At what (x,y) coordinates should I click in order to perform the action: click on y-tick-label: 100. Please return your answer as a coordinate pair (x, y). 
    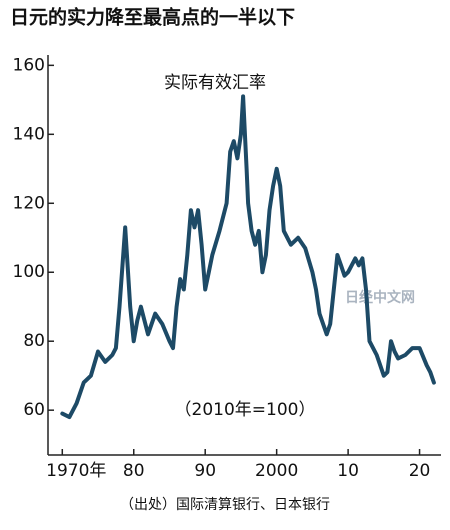
    Looking at the image, I should click on (29, 272).